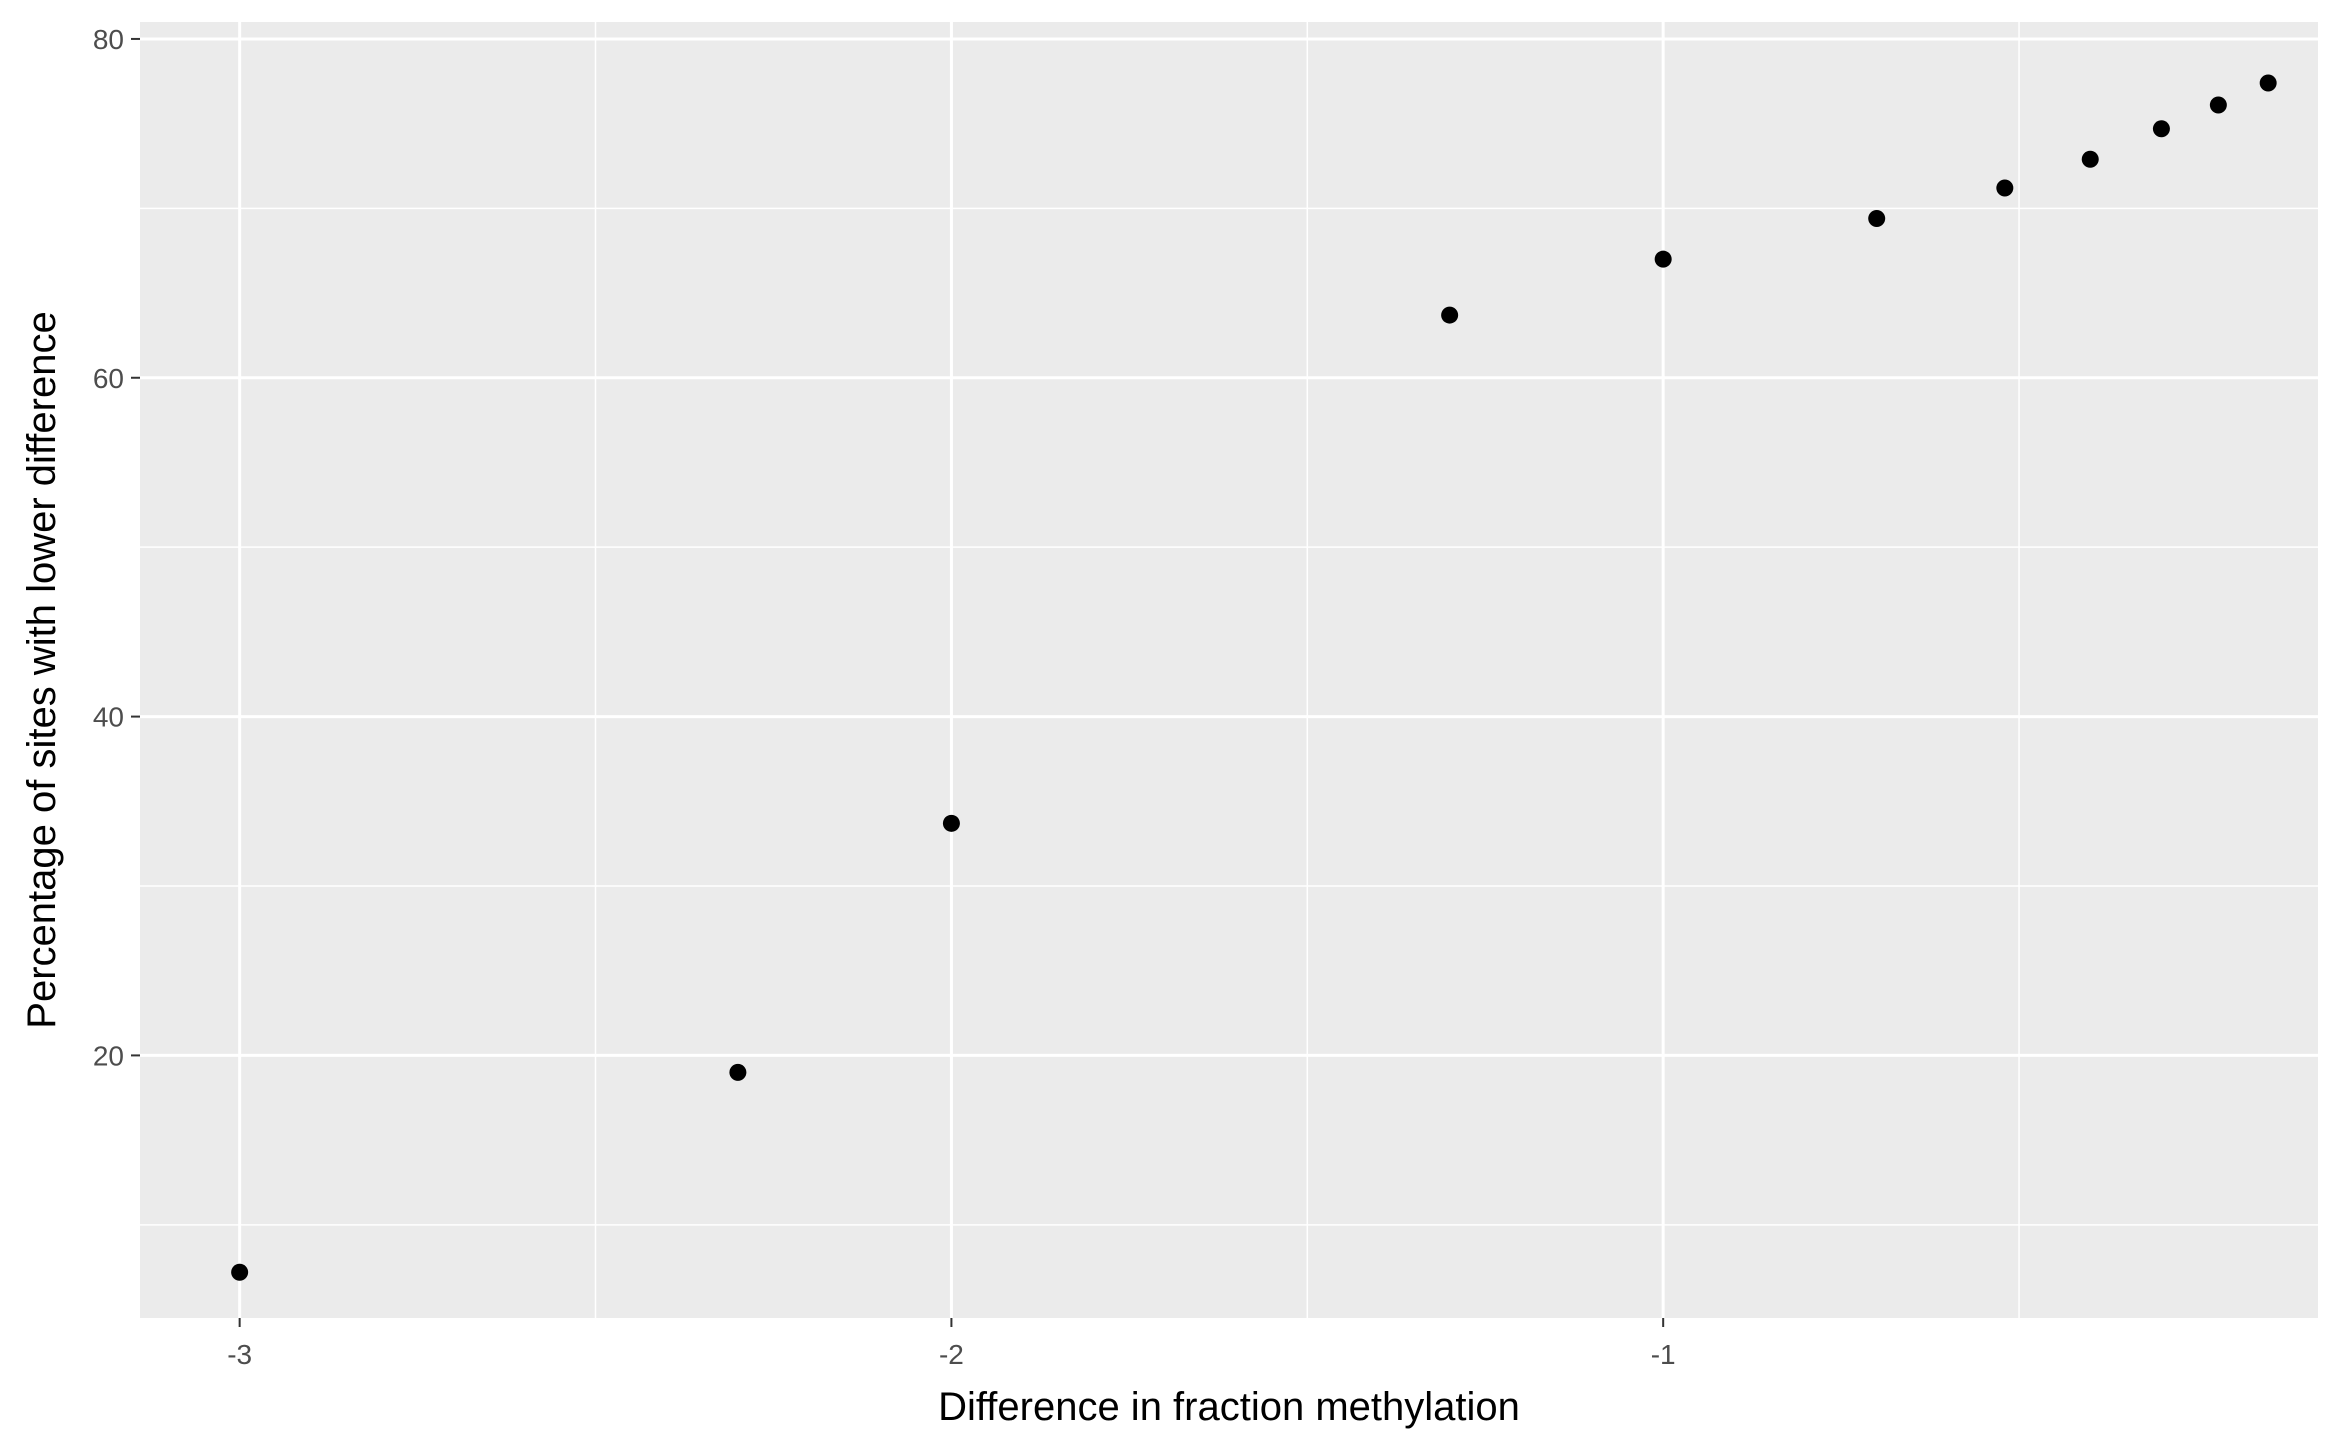 The width and height of the screenshot is (2331, 1453). Describe the element at coordinates (1229, 1407) in the screenshot. I see `x-axis-title: Difference in fraction methylation` at that location.